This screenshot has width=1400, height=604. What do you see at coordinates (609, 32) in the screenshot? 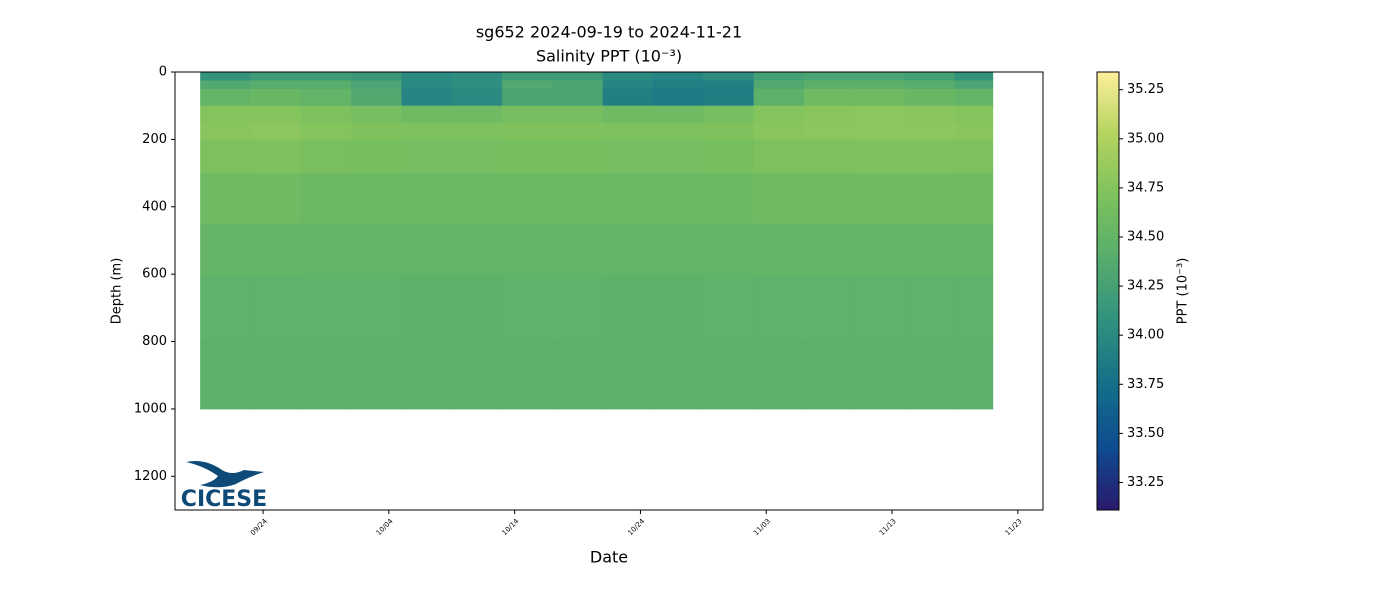
I see `chart-title: sg652 2024-09-19 to 2024-11-21` at bounding box center [609, 32].